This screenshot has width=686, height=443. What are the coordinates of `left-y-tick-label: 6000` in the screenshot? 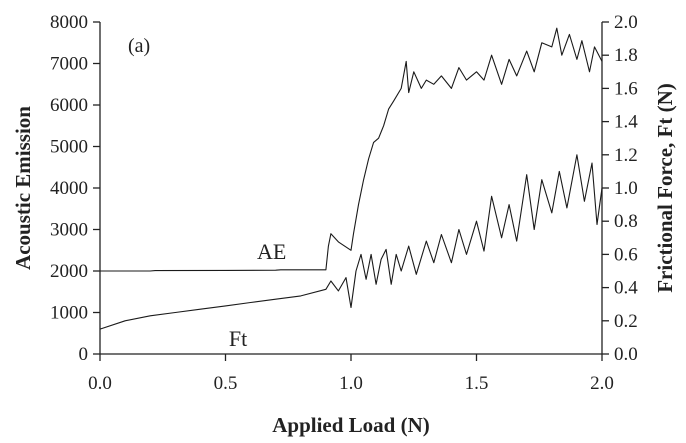 It's located at (69, 105).